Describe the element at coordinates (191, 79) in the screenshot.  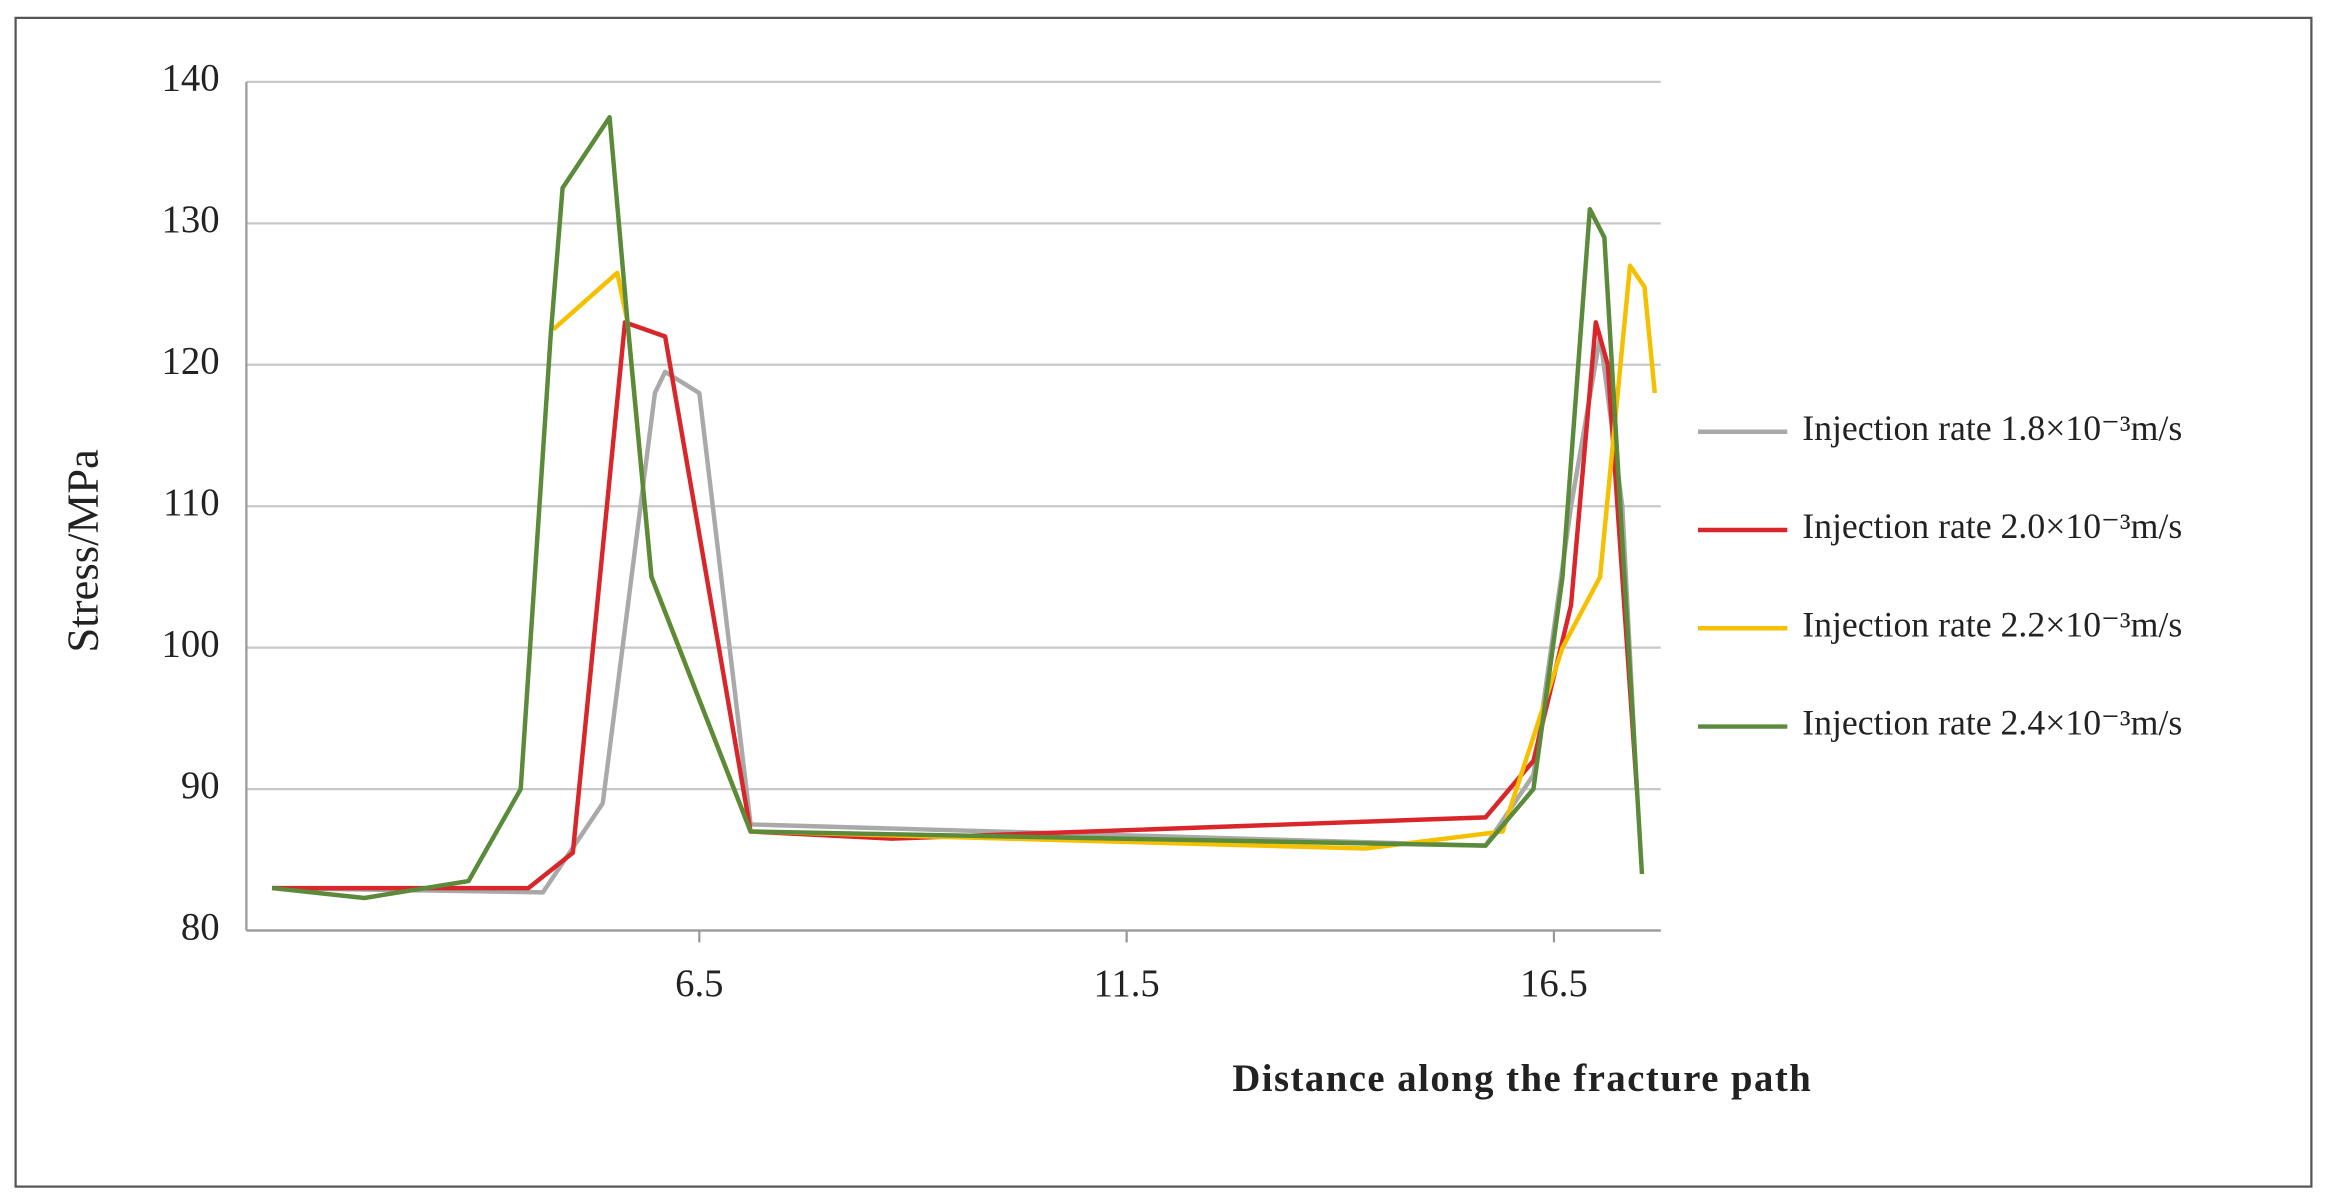
I see `y-tick-label: 140` at that location.